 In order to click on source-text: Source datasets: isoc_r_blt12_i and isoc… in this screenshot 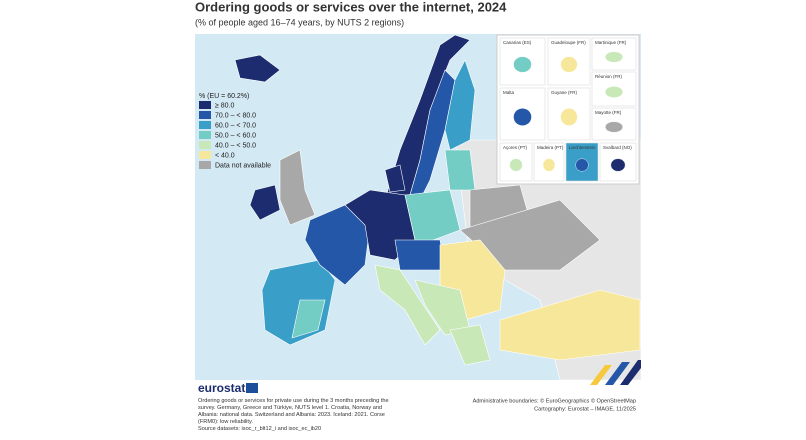, I will do `click(260, 429)`.